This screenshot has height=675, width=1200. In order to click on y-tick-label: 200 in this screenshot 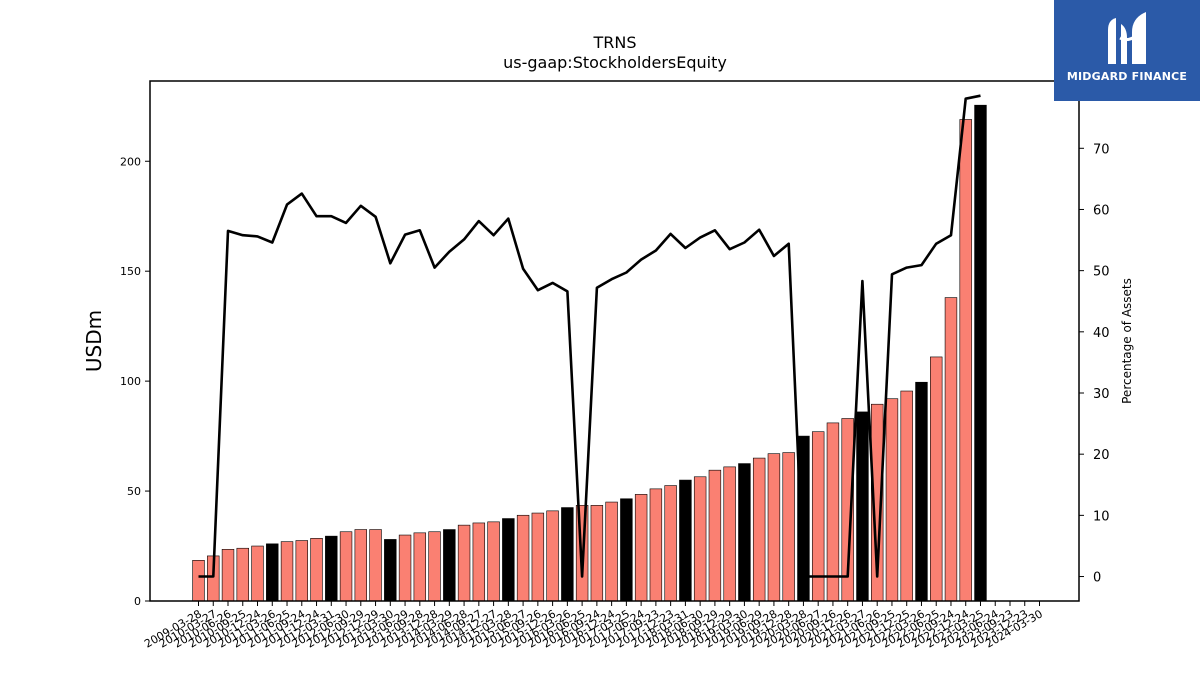, I will do `click(130, 161)`.